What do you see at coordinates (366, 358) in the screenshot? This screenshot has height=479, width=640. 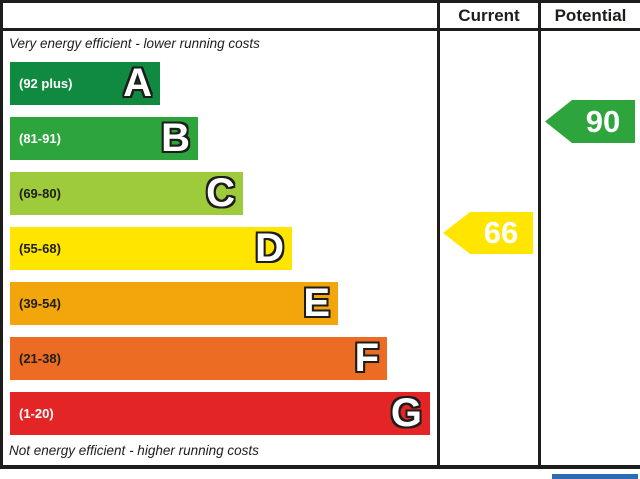 I see `band-f-letter: F` at bounding box center [366, 358].